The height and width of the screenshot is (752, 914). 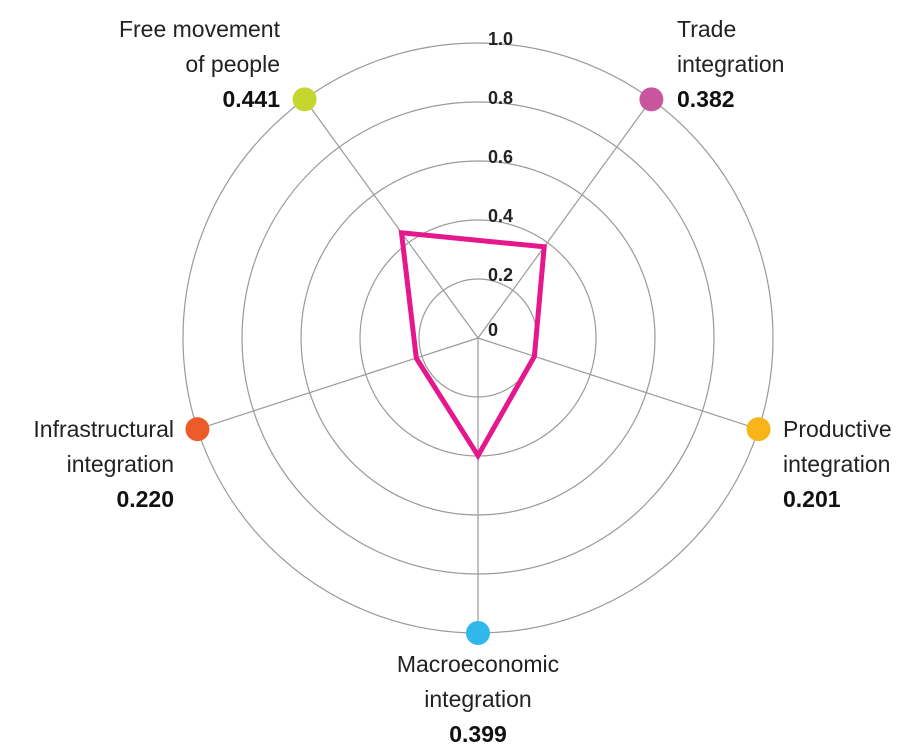 What do you see at coordinates (103, 446) in the screenshot?
I see `category-label: Infrastructural integration` at bounding box center [103, 446].